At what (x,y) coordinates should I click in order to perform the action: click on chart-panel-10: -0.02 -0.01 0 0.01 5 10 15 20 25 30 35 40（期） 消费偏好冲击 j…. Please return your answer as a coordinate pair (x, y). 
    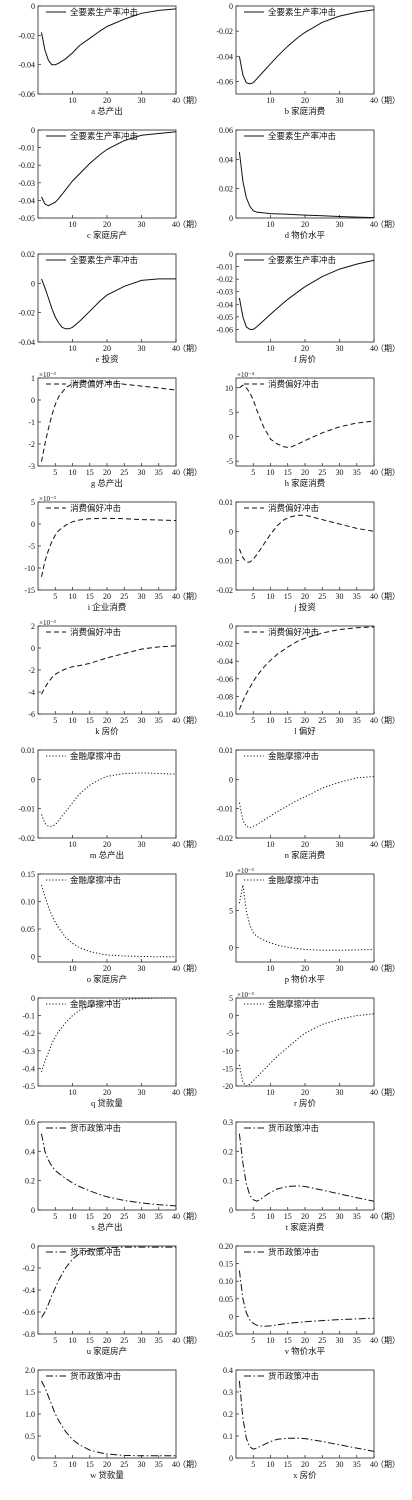
    Looking at the image, I should click on (308, 555).